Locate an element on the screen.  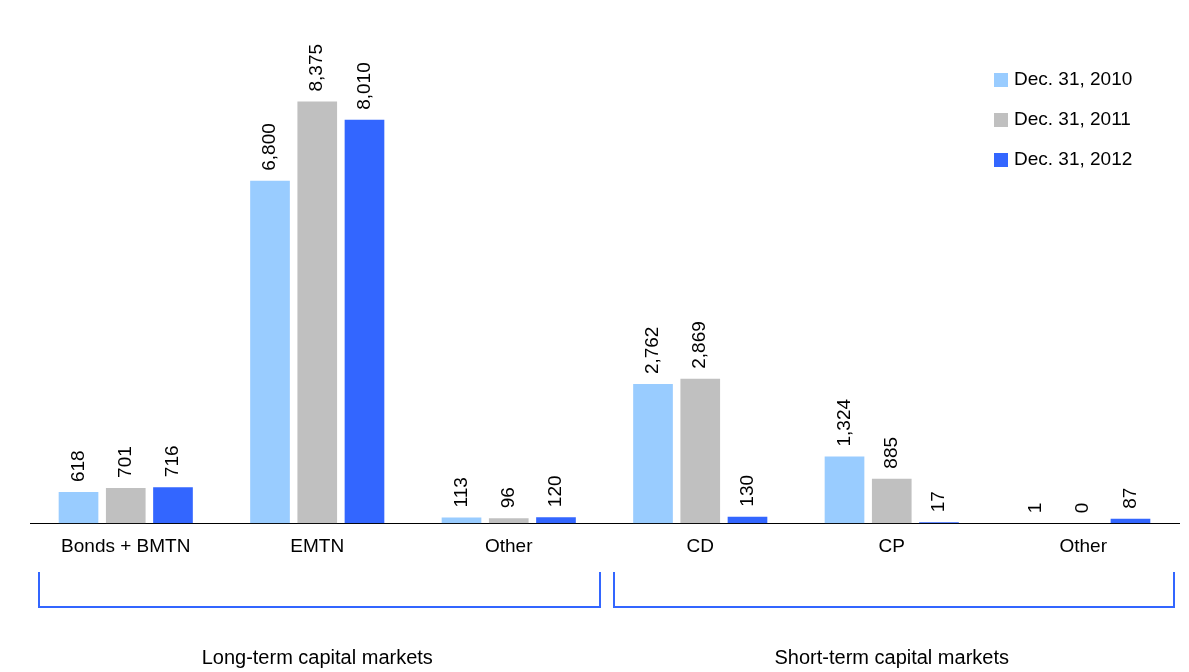
data-label: 130 is located at coordinates (746, 490).